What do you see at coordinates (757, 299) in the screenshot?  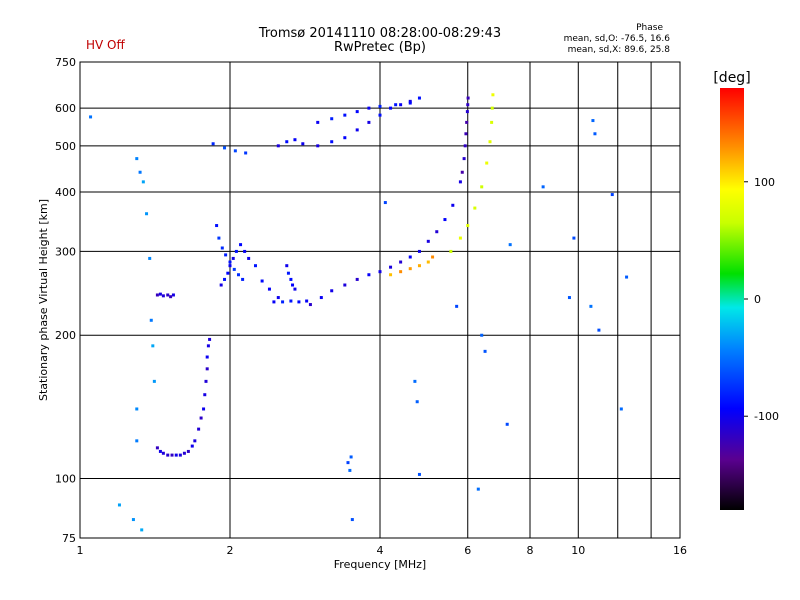 I see `colorbar-tick-label: 0` at bounding box center [757, 299].